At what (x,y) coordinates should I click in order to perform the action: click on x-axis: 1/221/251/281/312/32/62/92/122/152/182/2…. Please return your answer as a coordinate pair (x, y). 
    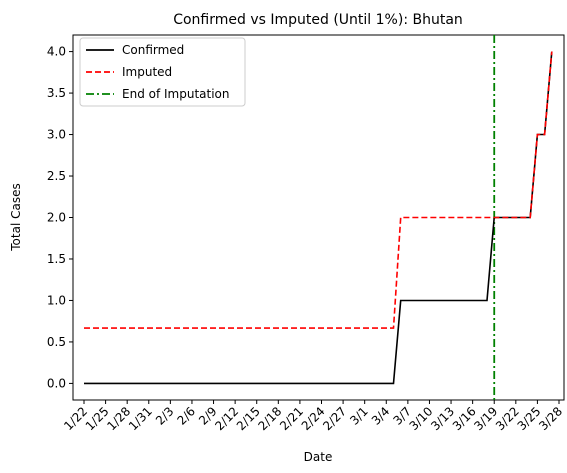
    Looking at the image, I should click on (313, 416).